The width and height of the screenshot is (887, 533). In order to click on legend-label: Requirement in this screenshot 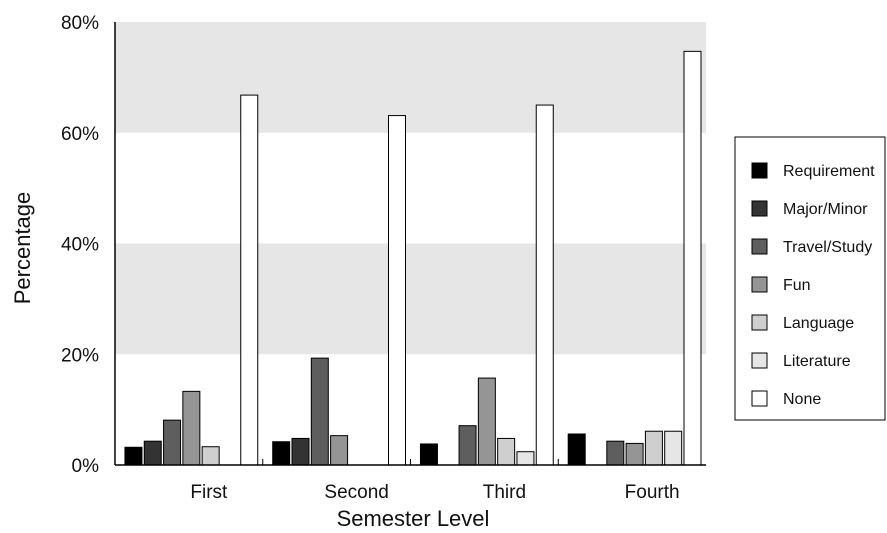, I will do `click(829, 171)`.